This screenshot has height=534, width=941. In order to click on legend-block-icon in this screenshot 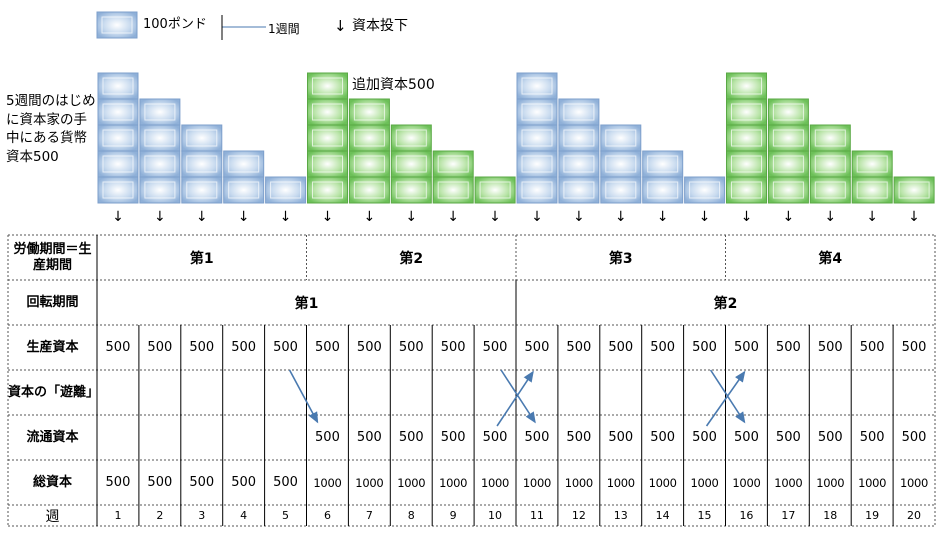, I will do `click(117, 25)`.